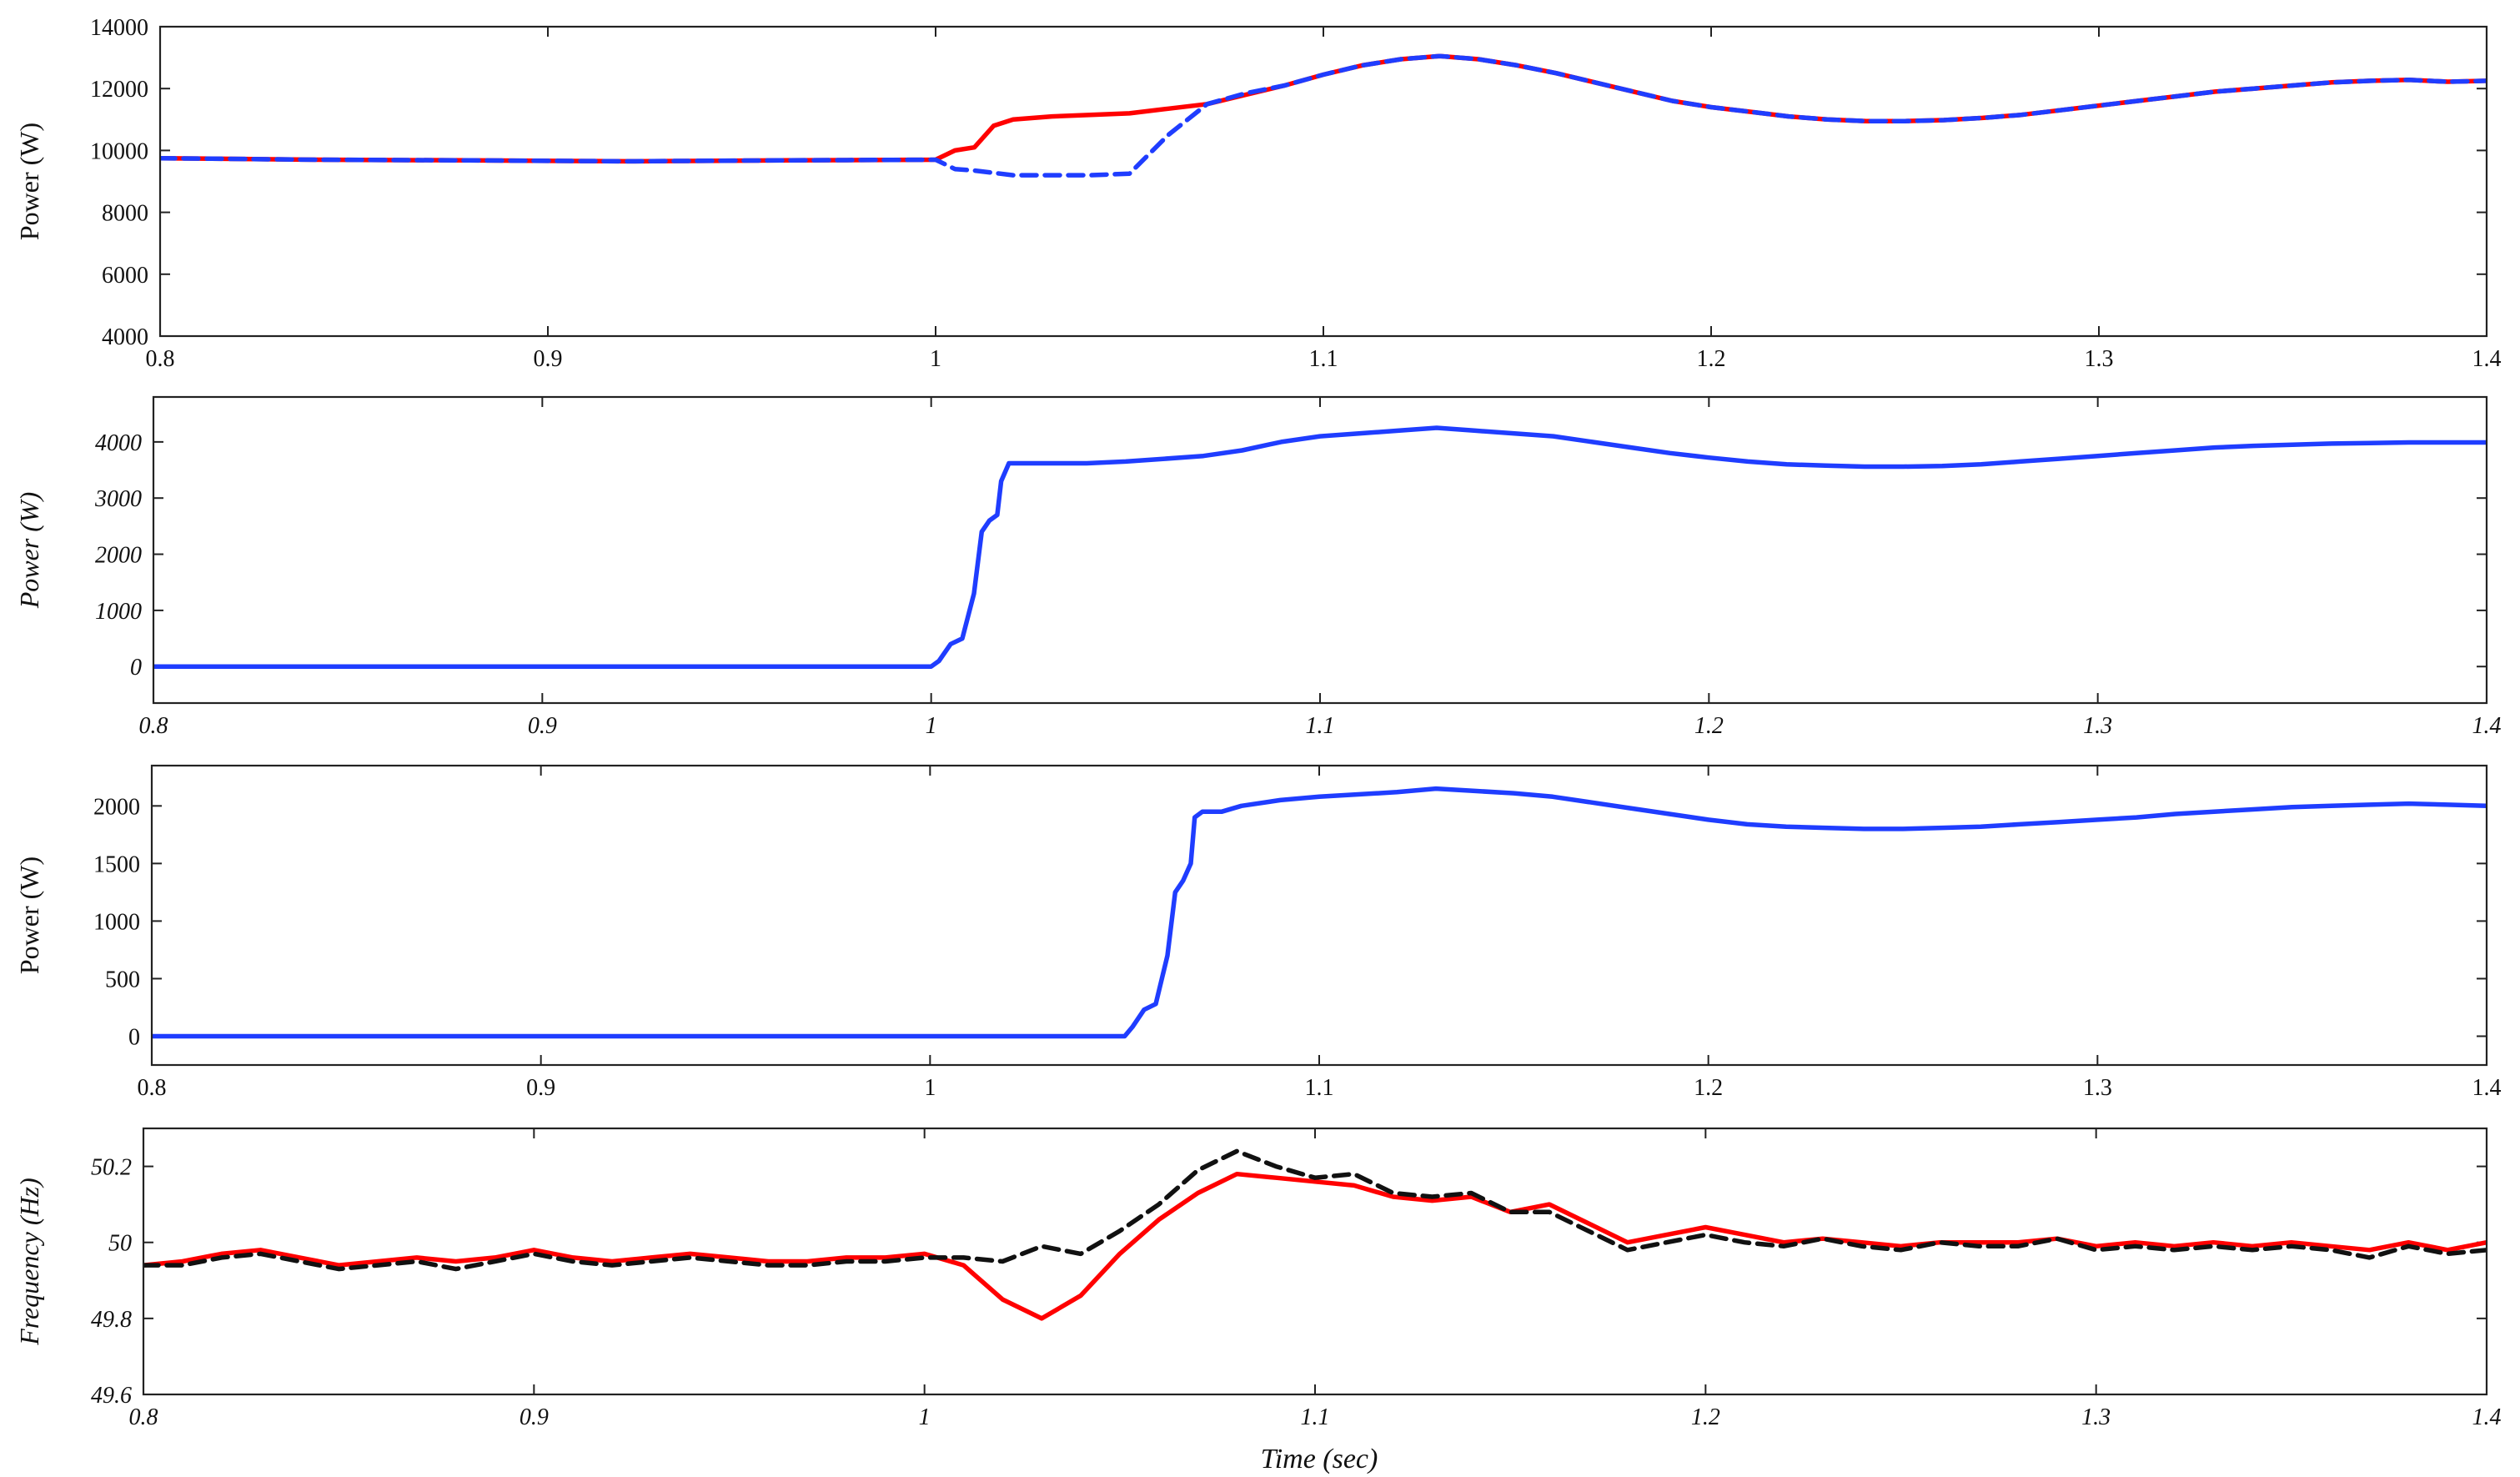  What do you see at coordinates (29, 1262) in the screenshot?
I see `y-axis-label: Frequency (Hz)` at bounding box center [29, 1262].